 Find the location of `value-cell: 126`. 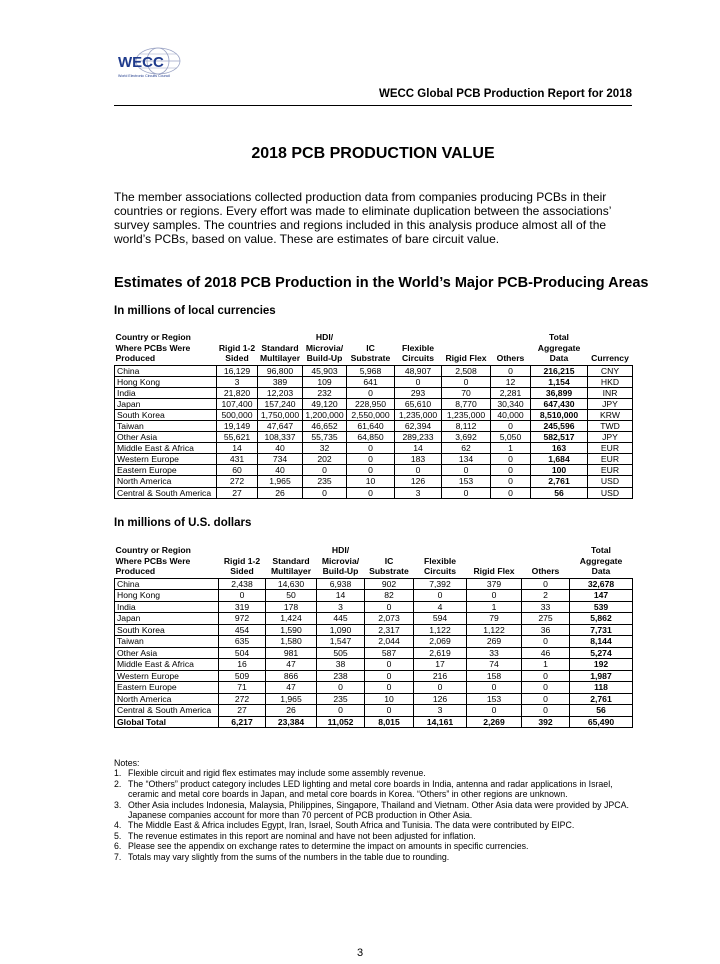

value-cell: 126 is located at coordinates (440, 698).